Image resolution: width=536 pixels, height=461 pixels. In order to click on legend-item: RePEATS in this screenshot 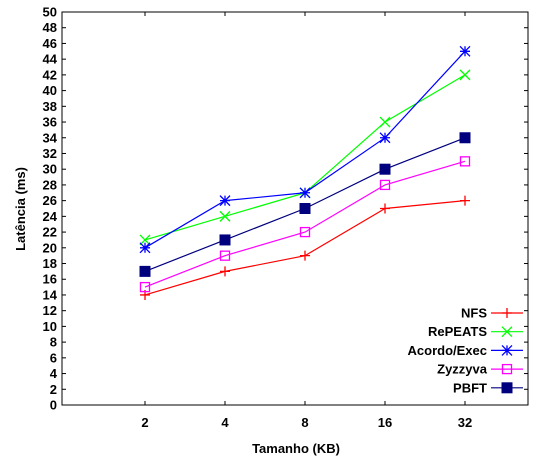, I will do `click(475, 331)`.